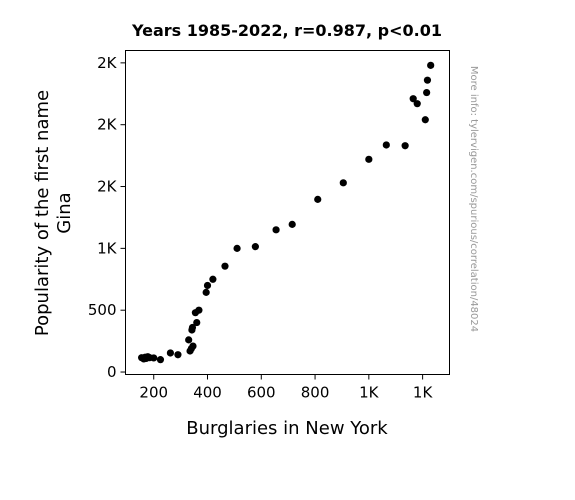 The image size is (575, 500). What do you see at coordinates (42, 213) in the screenshot?
I see `y-axis-label-line-1: Popularity of the first name` at bounding box center [42, 213].